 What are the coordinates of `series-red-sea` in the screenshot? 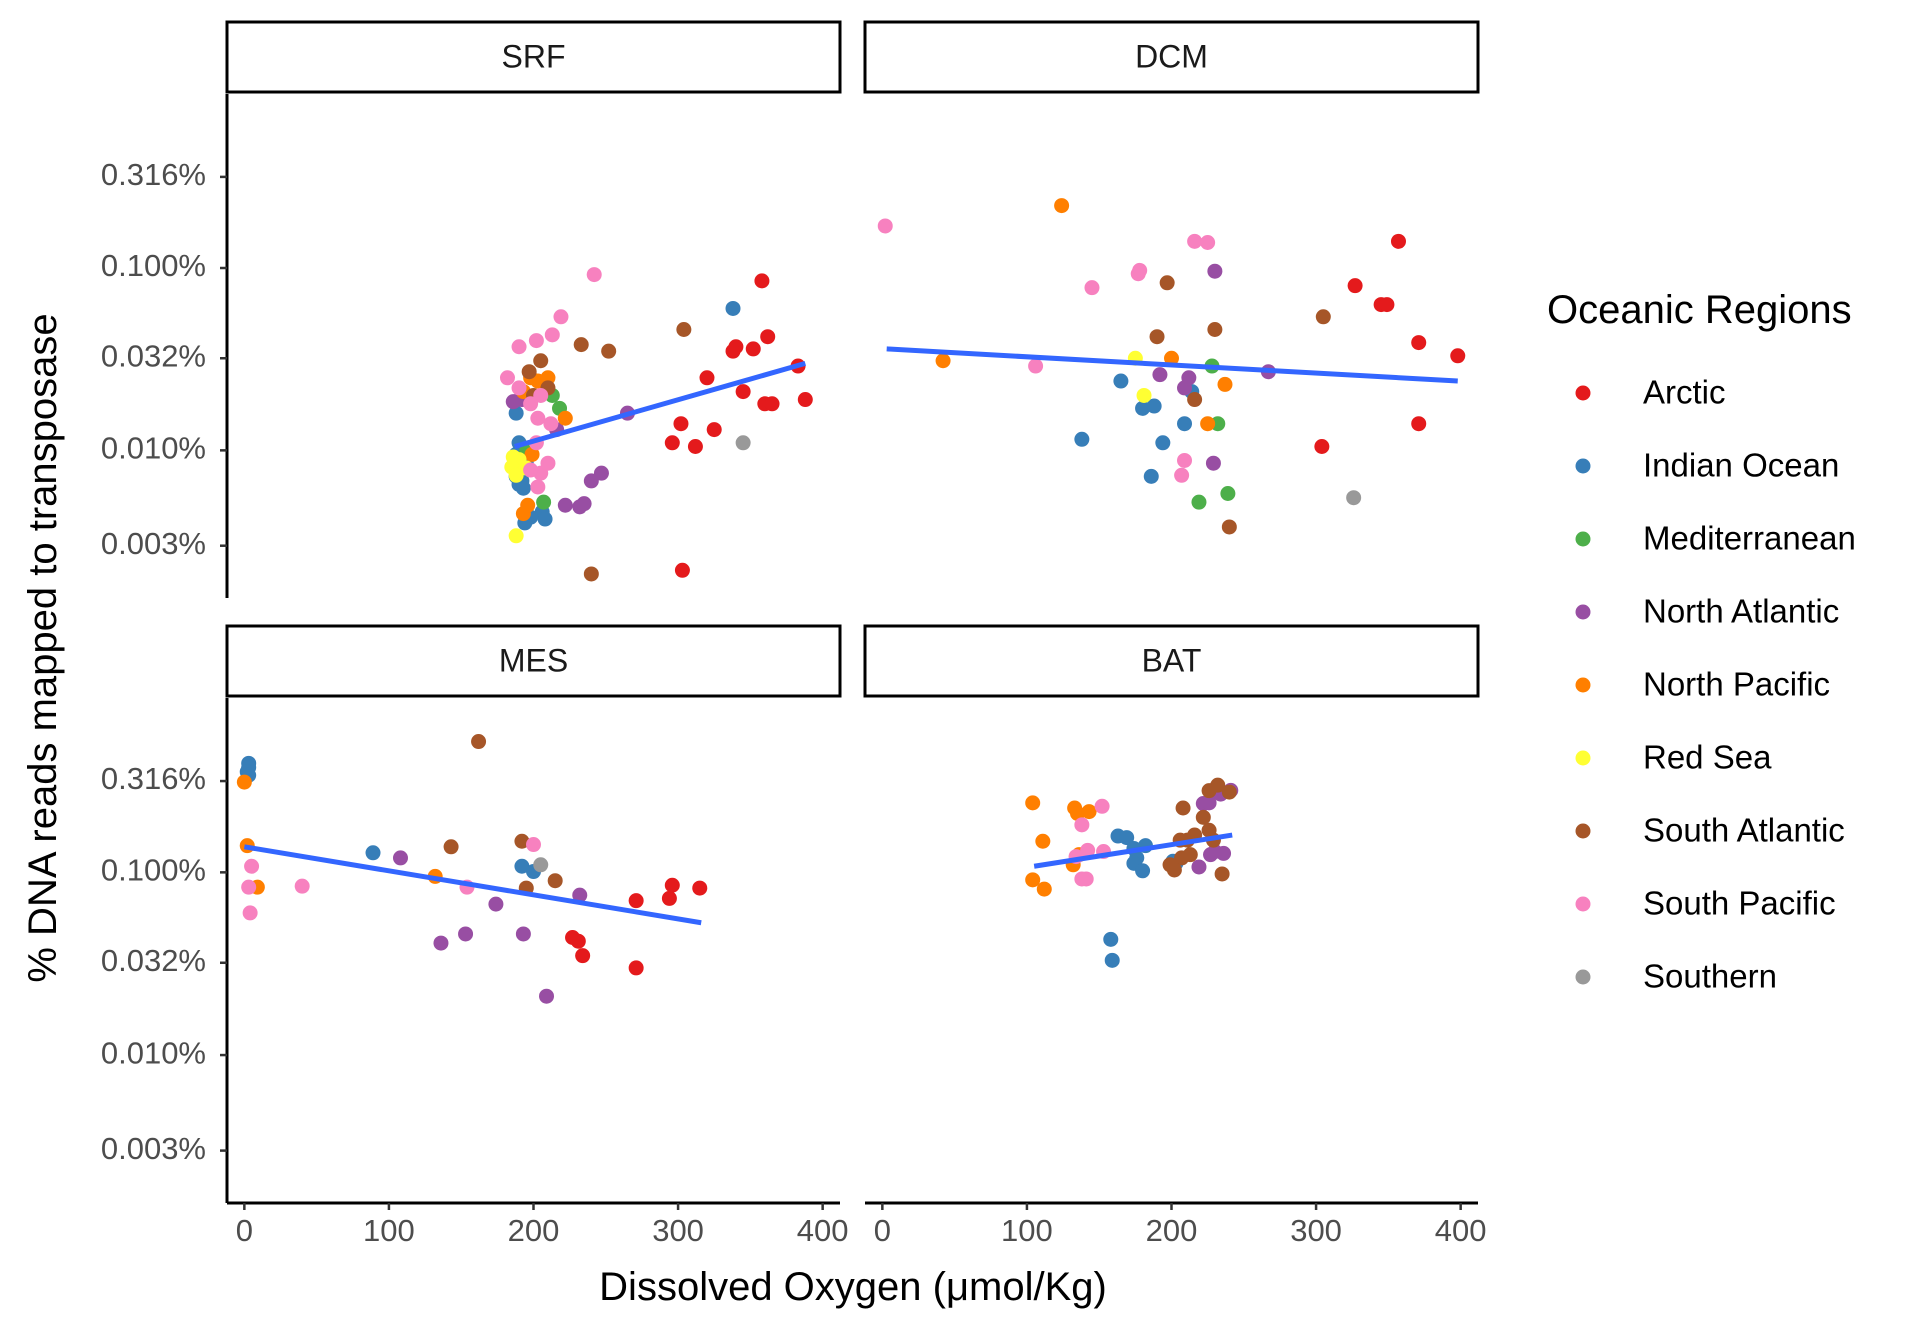 It's located at (1139, 376).